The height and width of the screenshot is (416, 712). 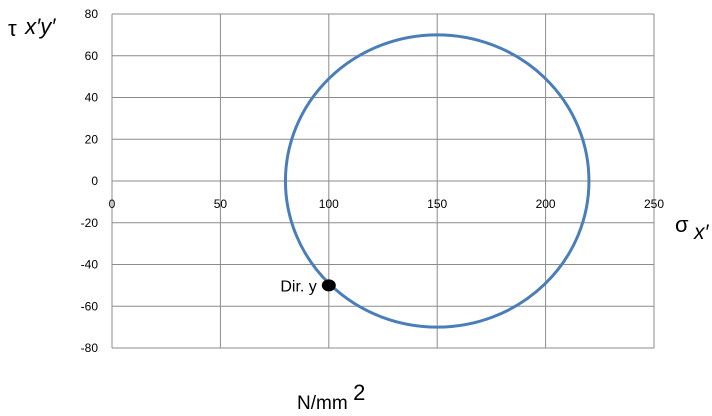 I want to click on y-axis-symbol: τ, so click(x=12, y=28).